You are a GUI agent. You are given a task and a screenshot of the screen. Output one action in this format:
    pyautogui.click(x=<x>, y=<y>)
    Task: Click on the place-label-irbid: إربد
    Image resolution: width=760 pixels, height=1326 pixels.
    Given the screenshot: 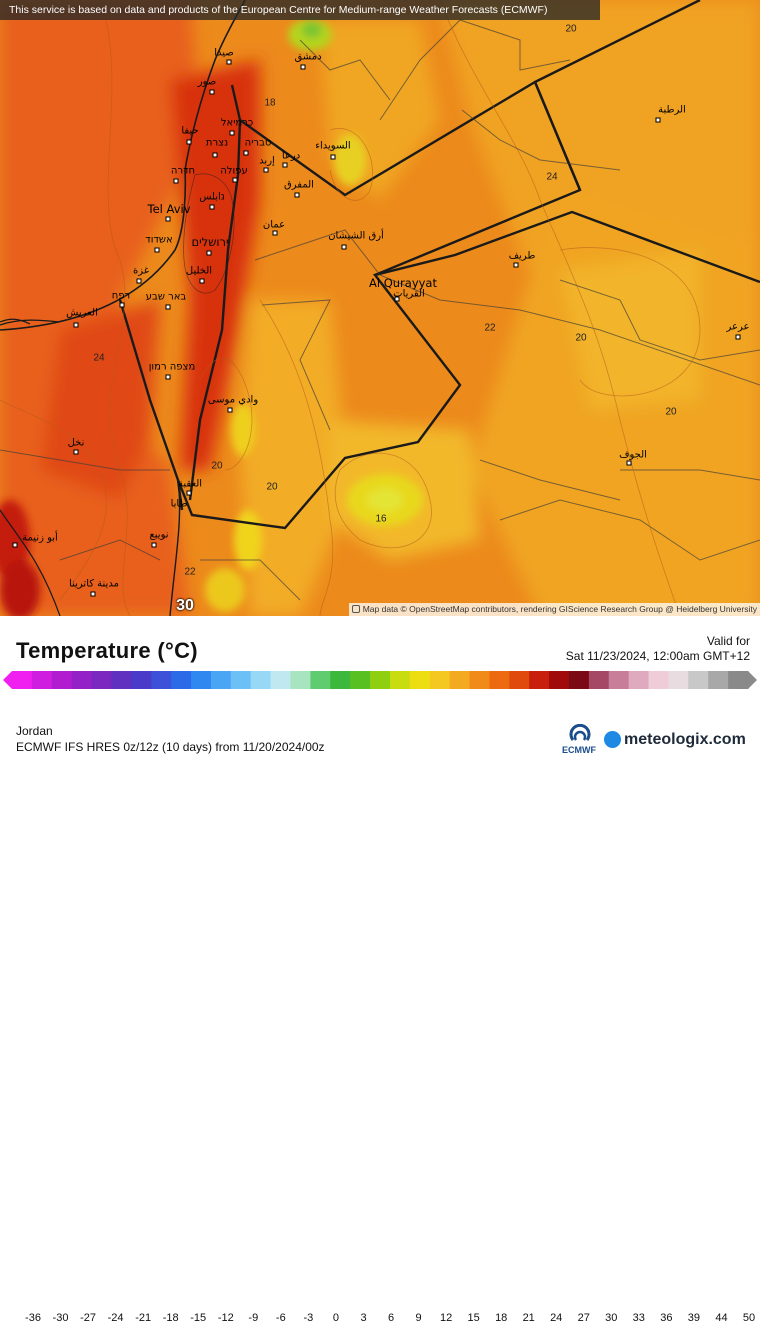 What is the action you would take?
    pyautogui.click(x=267, y=161)
    